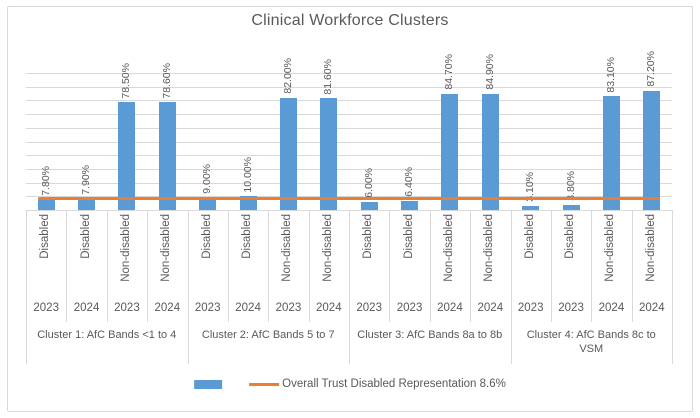 Image resolution: width=700 pixels, height=418 pixels. Describe the element at coordinates (349, 198) in the screenshot. I see `reference-line` at that location.